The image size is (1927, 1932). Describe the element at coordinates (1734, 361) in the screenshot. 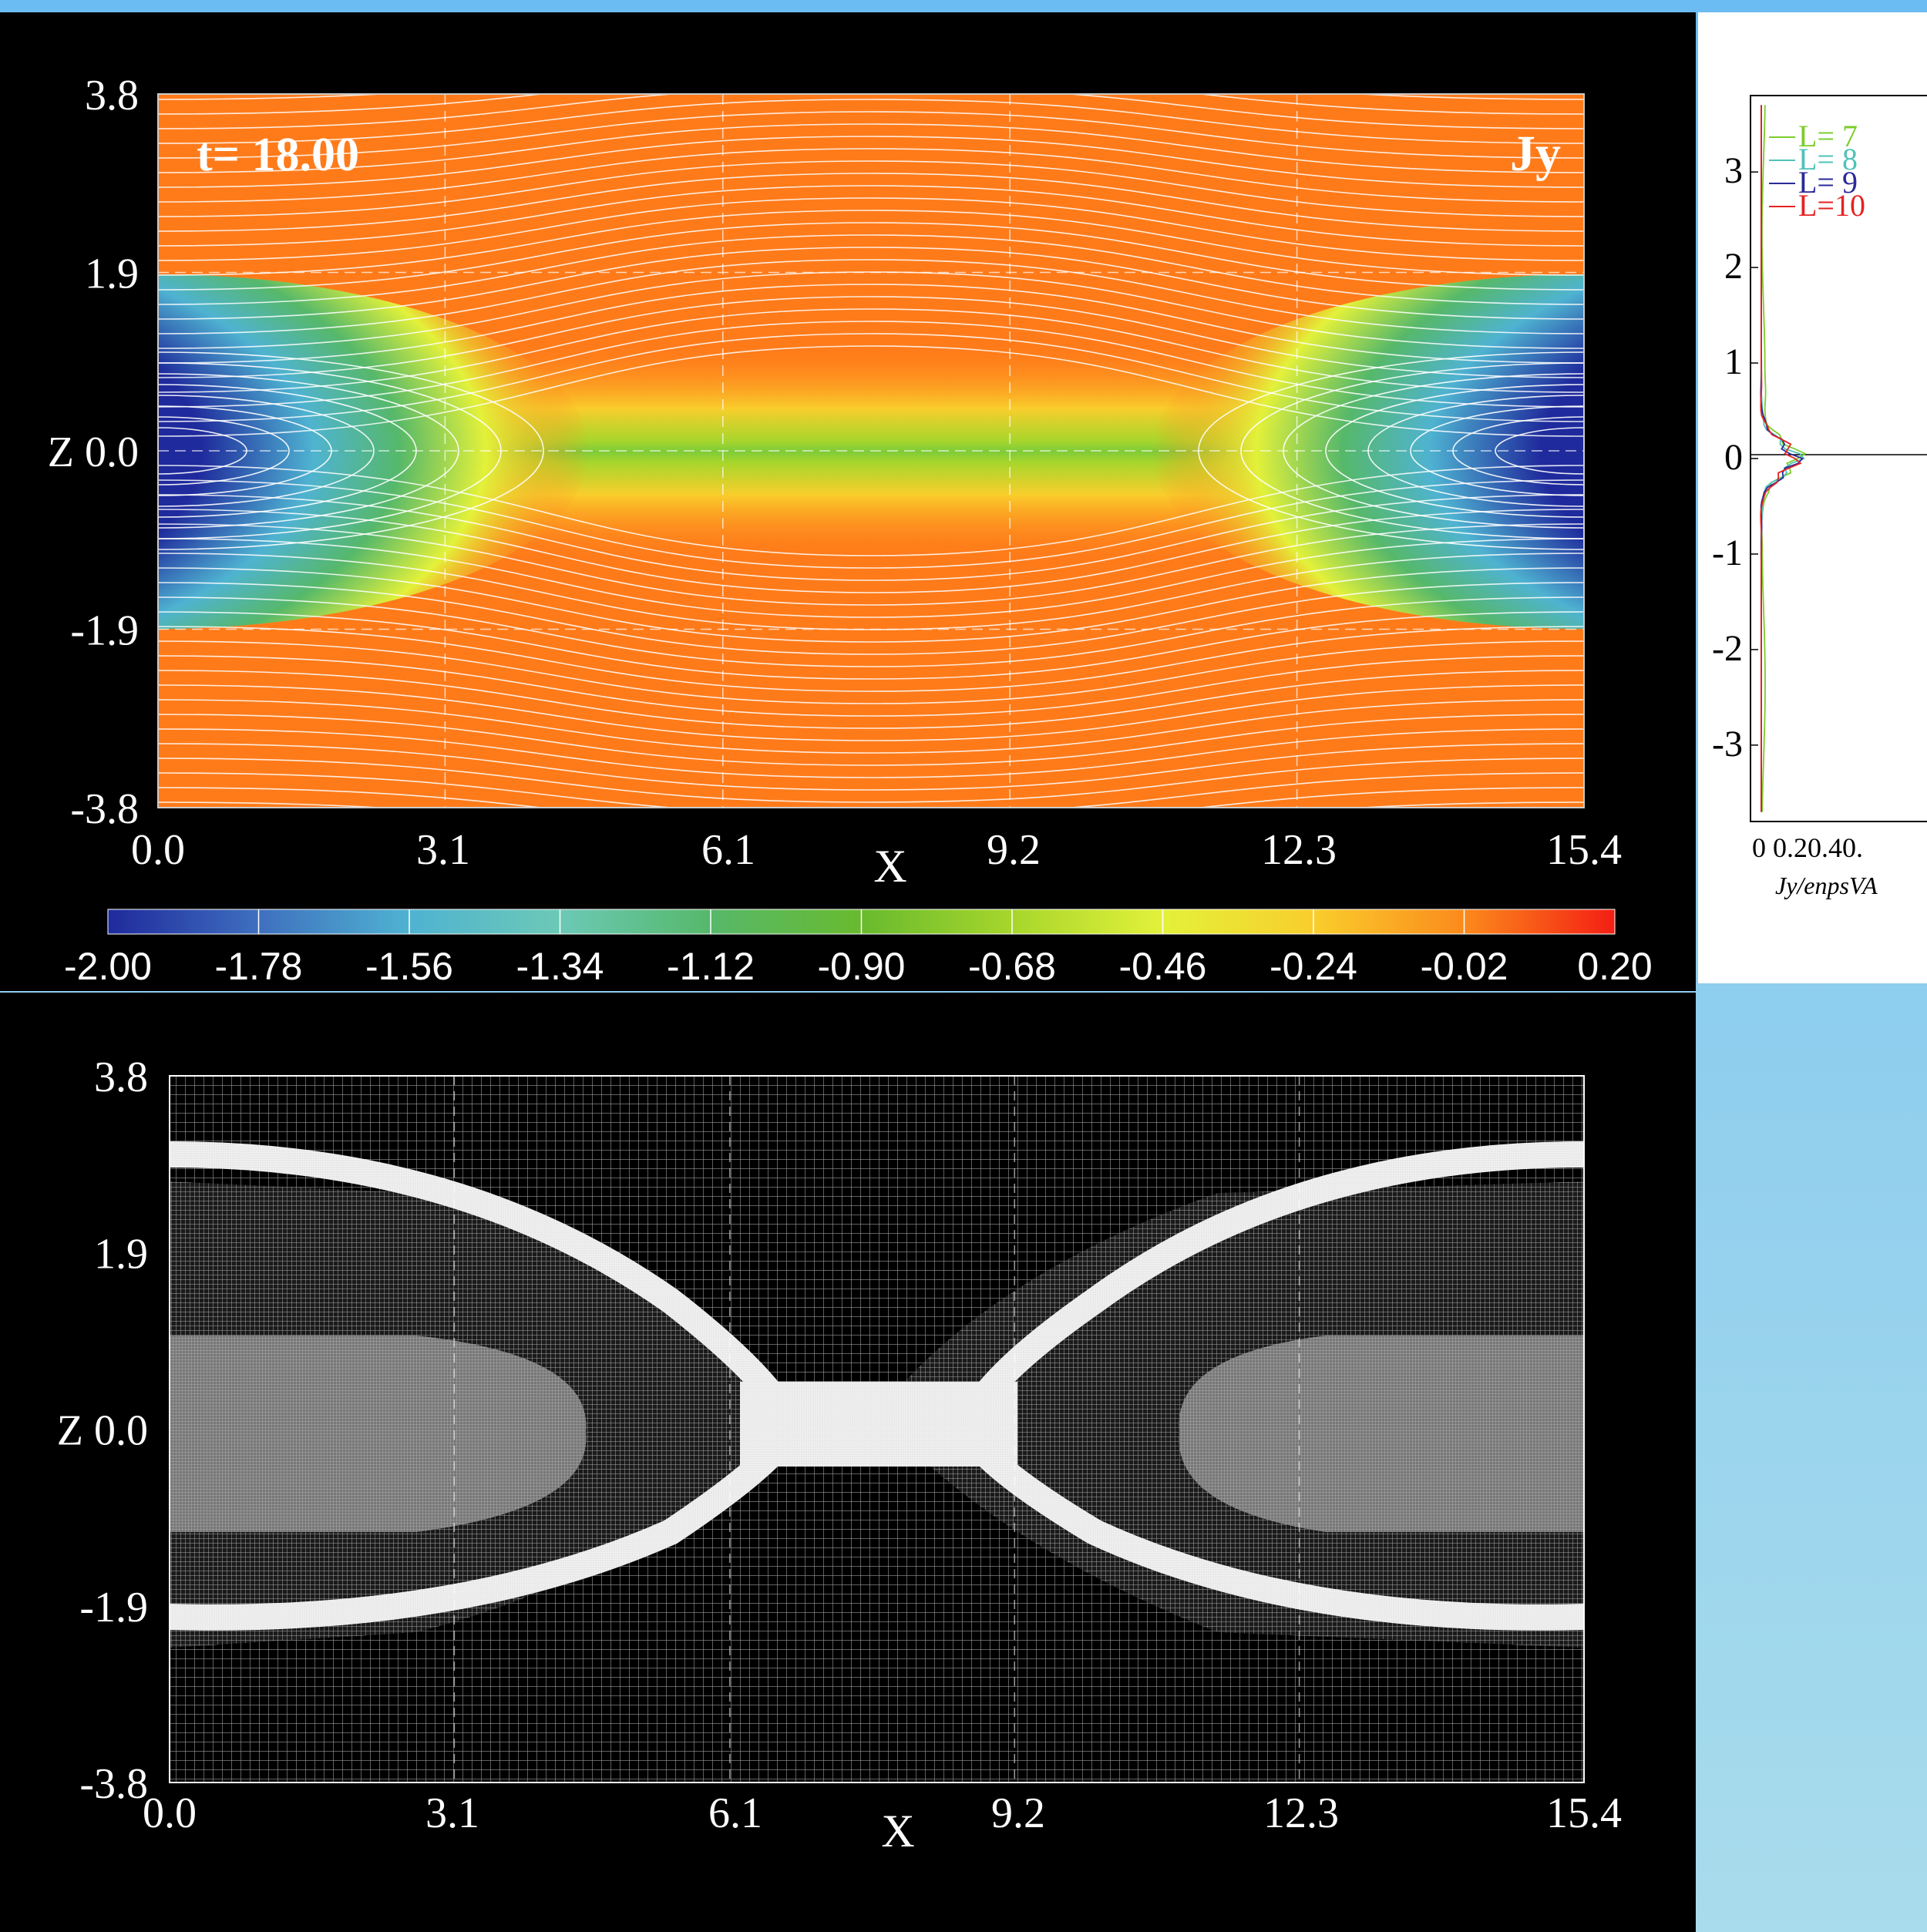

I see `y-tick-label: 1` at that location.